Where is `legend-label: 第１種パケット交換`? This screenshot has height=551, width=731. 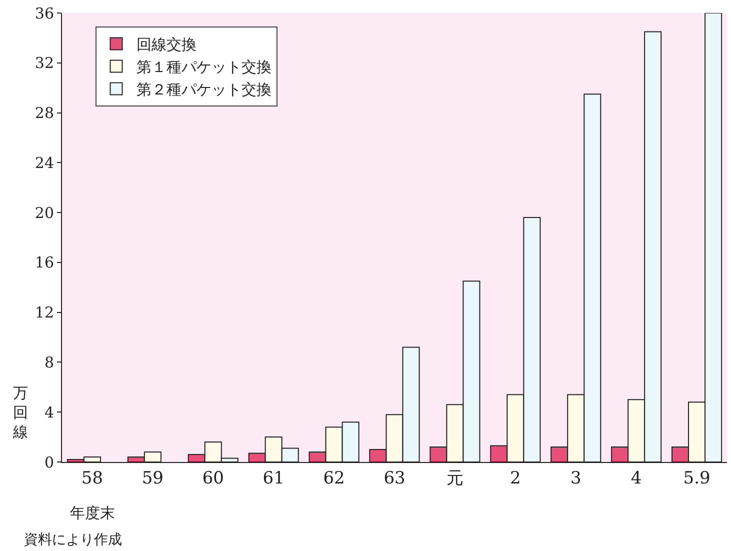 legend-label: 第１種パケット交換 is located at coordinates (204, 67).